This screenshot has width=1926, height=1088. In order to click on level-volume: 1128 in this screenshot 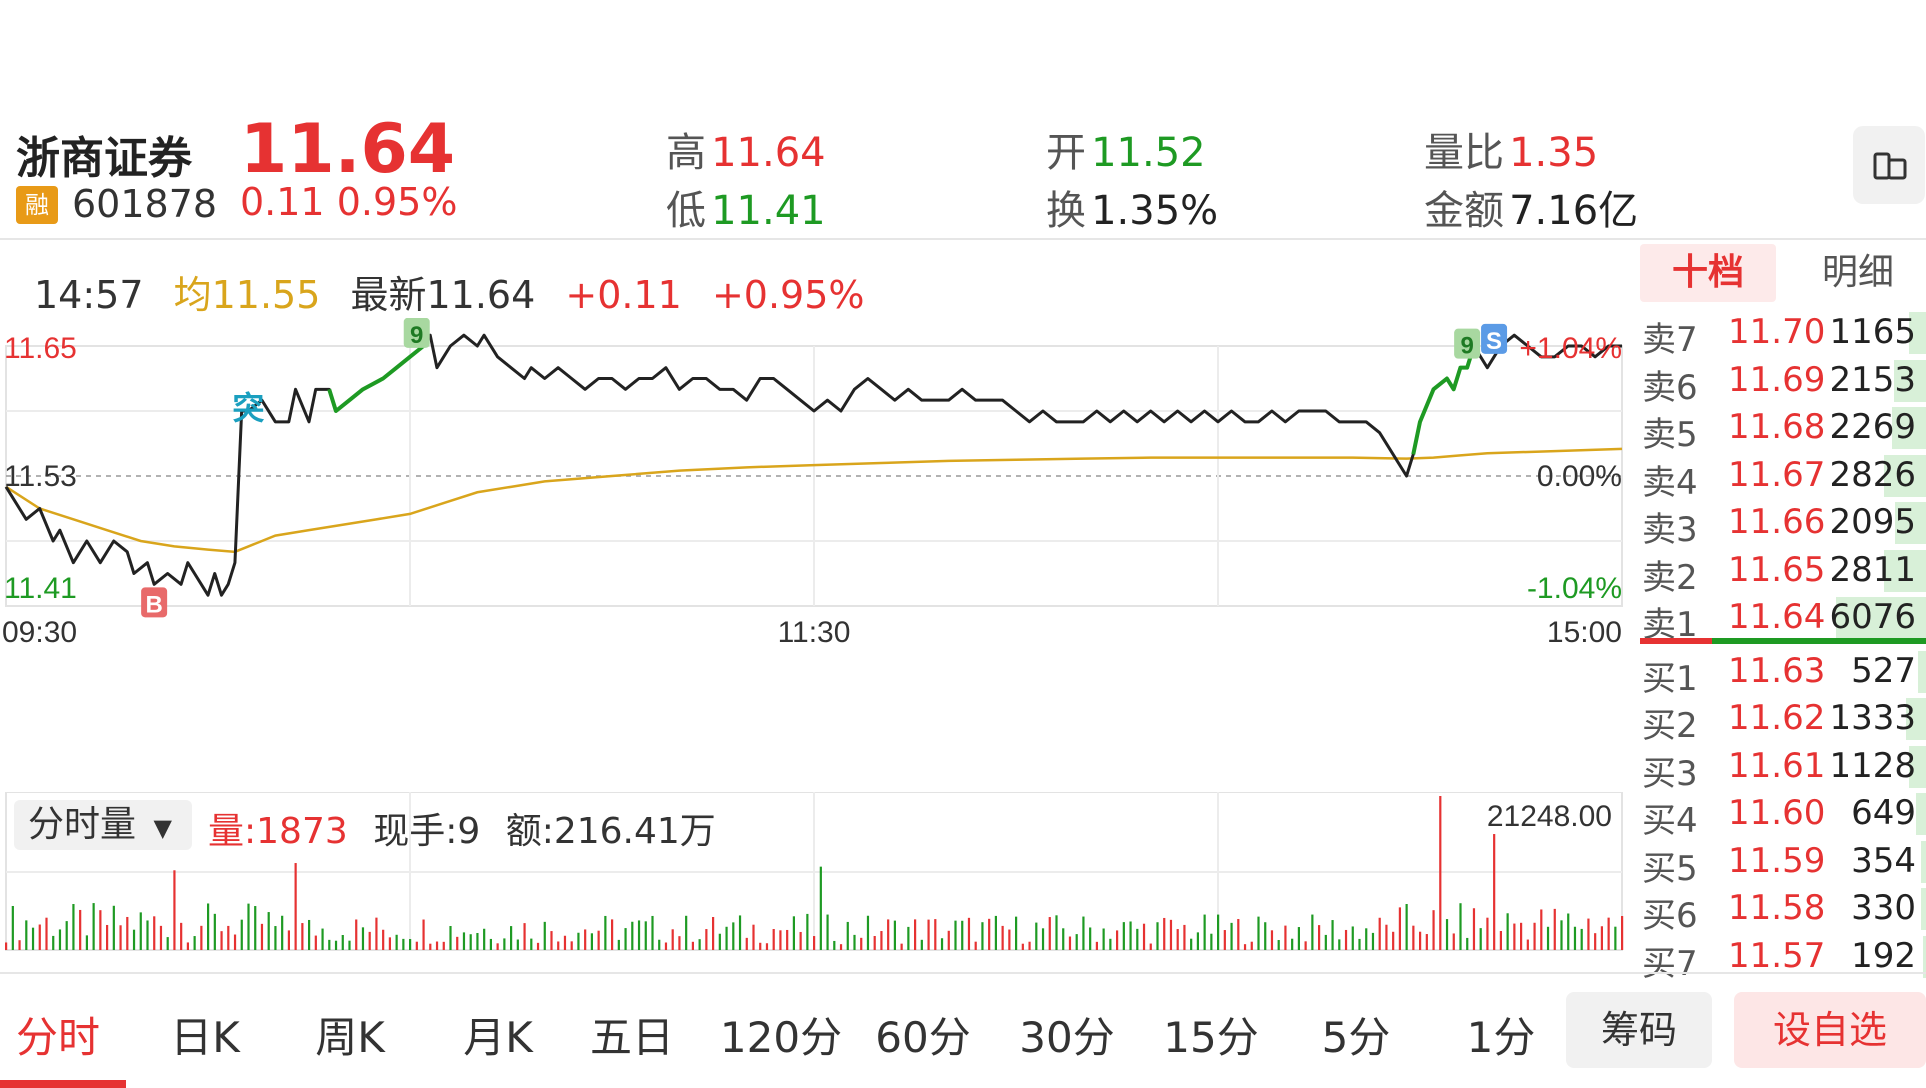, I will do `click(1872, 765)`.